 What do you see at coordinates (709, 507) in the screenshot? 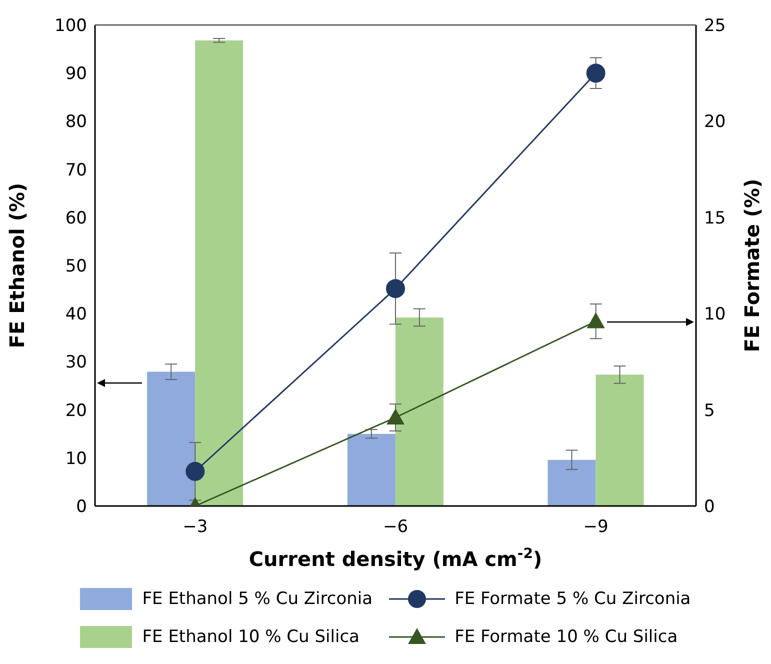
I see `y2-tick-label: 0` at bounding box center [709, 507].